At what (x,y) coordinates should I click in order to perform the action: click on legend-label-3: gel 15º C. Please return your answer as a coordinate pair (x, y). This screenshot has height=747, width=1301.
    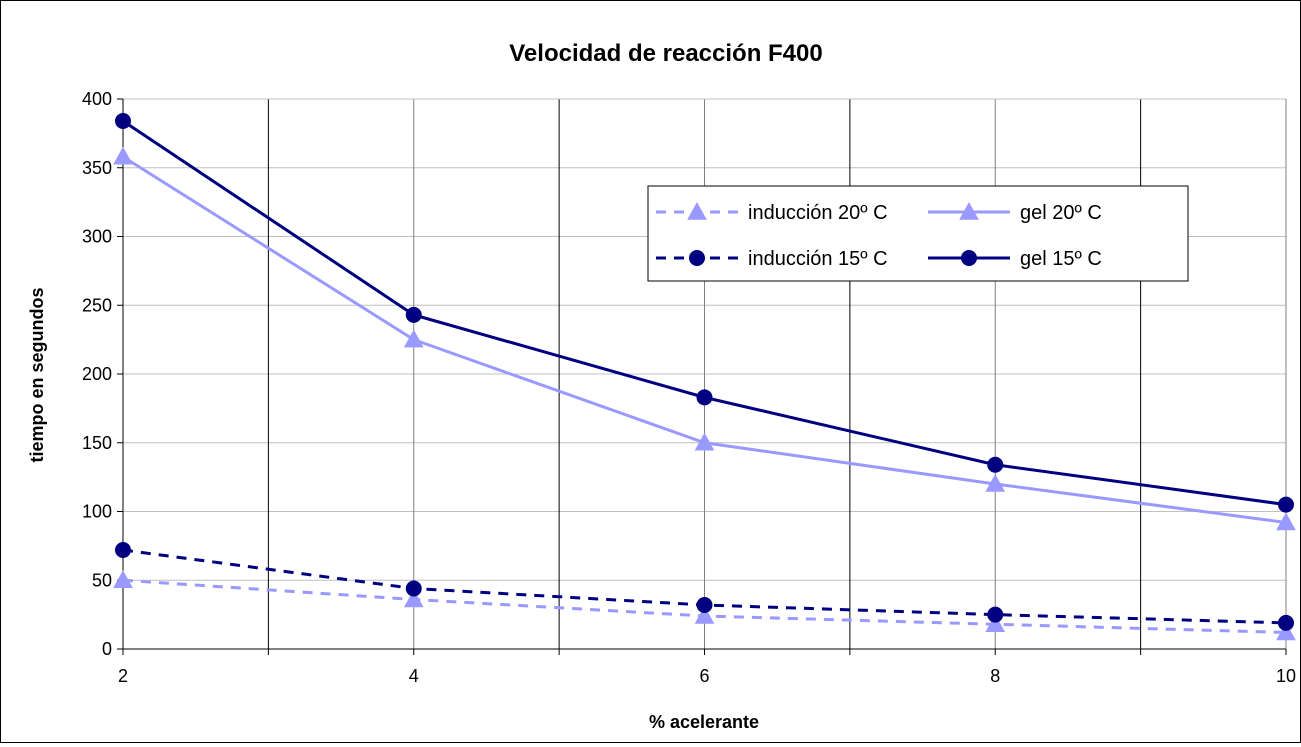
    Looking at the image, I should click on (1061, 259).